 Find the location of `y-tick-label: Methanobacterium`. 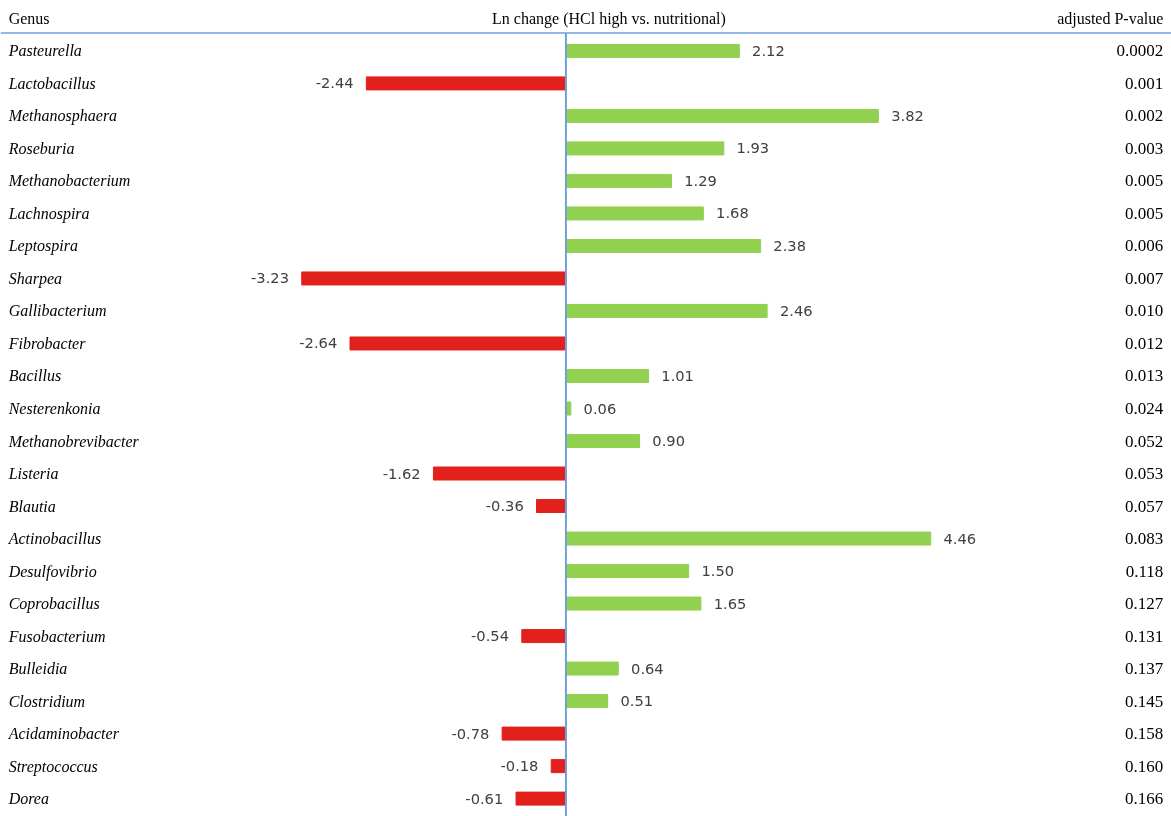

y-tick-label: Methanobacterium is located at coordinates (69, 181).